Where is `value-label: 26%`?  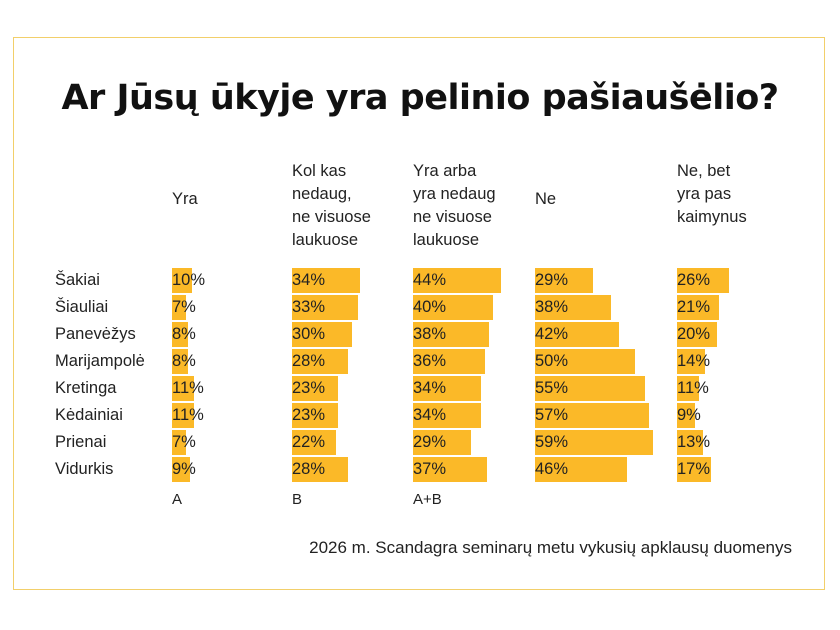
value-label: 26% is located at coordinates (694, 280).